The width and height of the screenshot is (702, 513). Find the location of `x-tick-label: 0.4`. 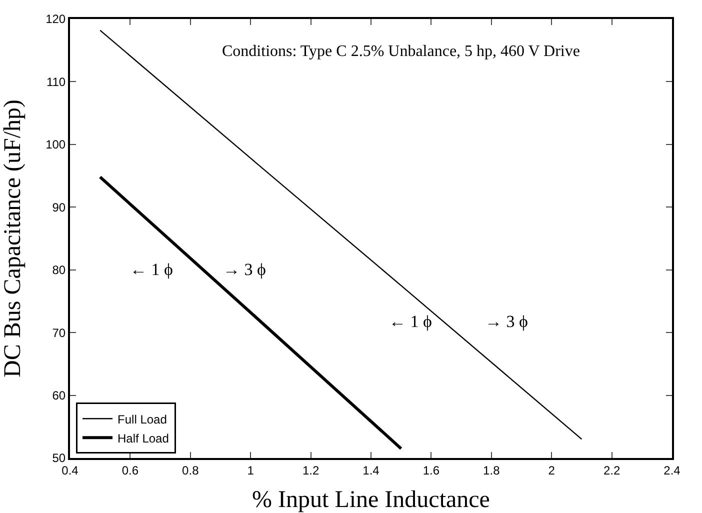

x-tick-label: 0.4 is located at coordinates (70, 470).